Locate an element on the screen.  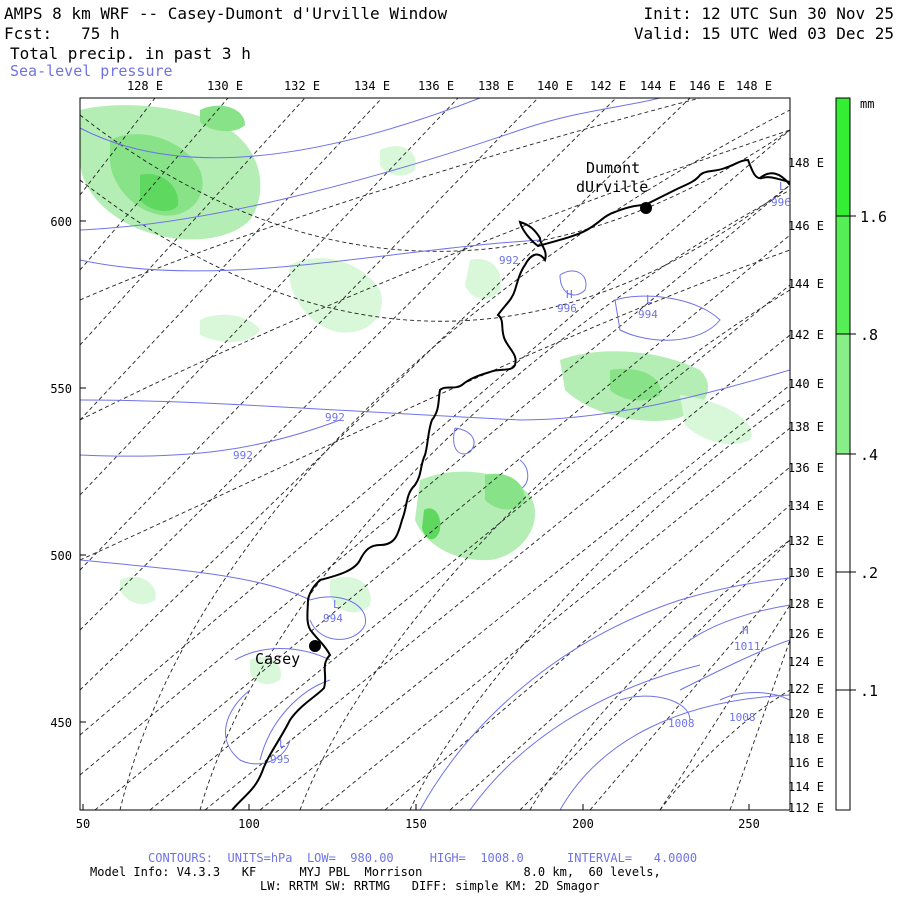
right-lon-label: 122 E is located at coordinates (806, 689).